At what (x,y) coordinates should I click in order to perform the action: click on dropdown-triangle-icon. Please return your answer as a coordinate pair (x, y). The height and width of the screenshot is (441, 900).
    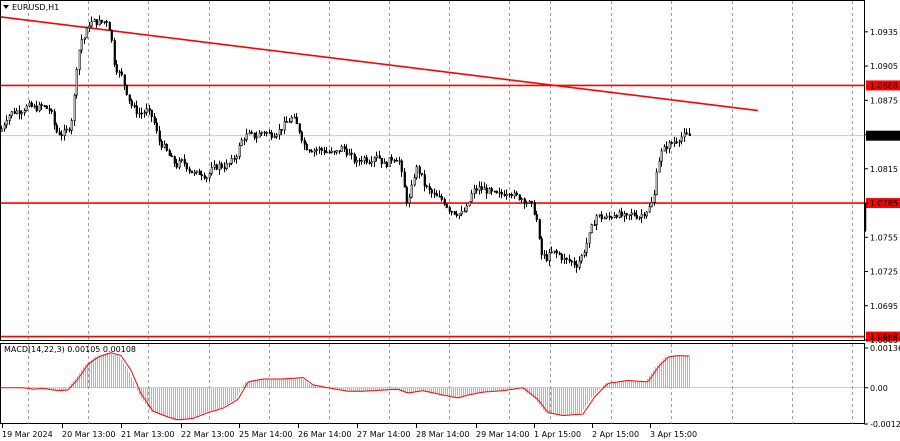
    Looking at the image, I should click on (6, 7).